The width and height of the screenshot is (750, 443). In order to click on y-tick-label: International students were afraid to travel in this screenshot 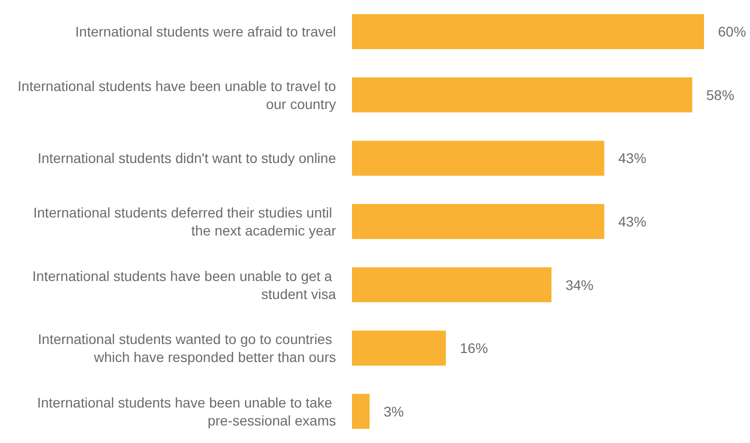, I will do `click(205, 32)`.